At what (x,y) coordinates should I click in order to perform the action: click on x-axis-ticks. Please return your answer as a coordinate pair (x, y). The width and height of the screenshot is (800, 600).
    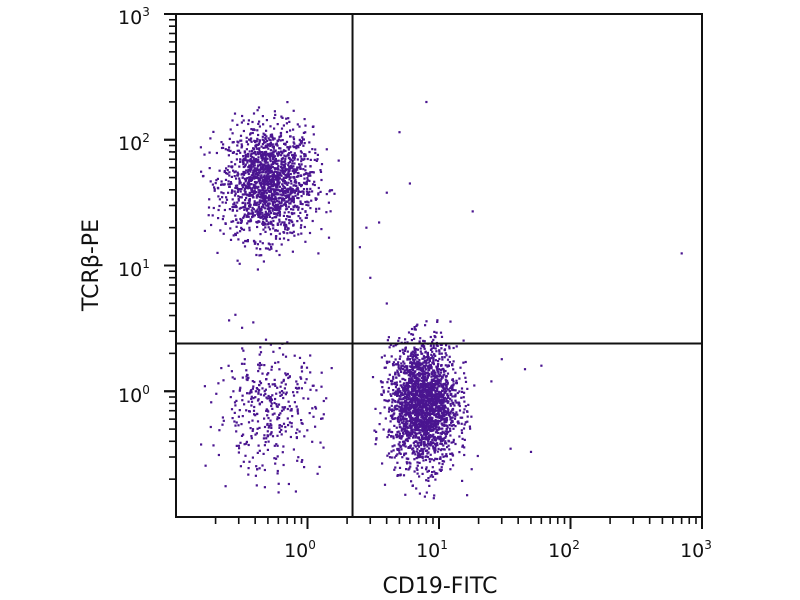
    Looking at the image, I should click on (458, 523).